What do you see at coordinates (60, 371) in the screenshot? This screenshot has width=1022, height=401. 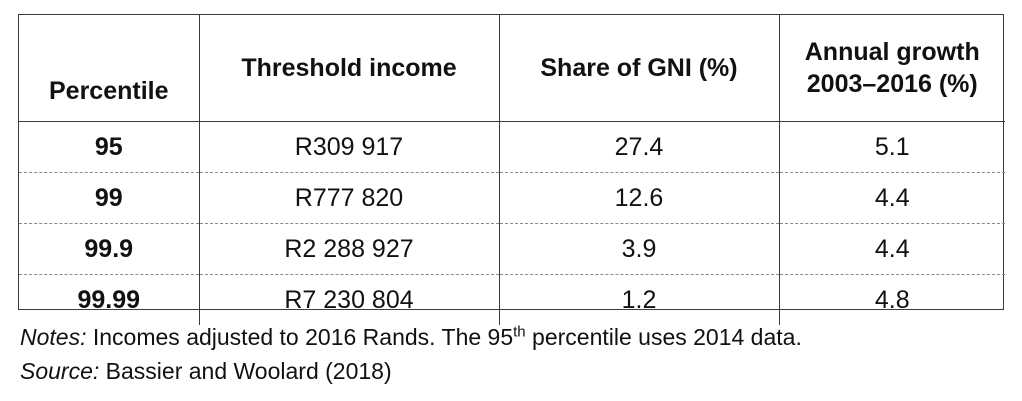 I see `source-label: Source:` at bounding box center [60, 371].